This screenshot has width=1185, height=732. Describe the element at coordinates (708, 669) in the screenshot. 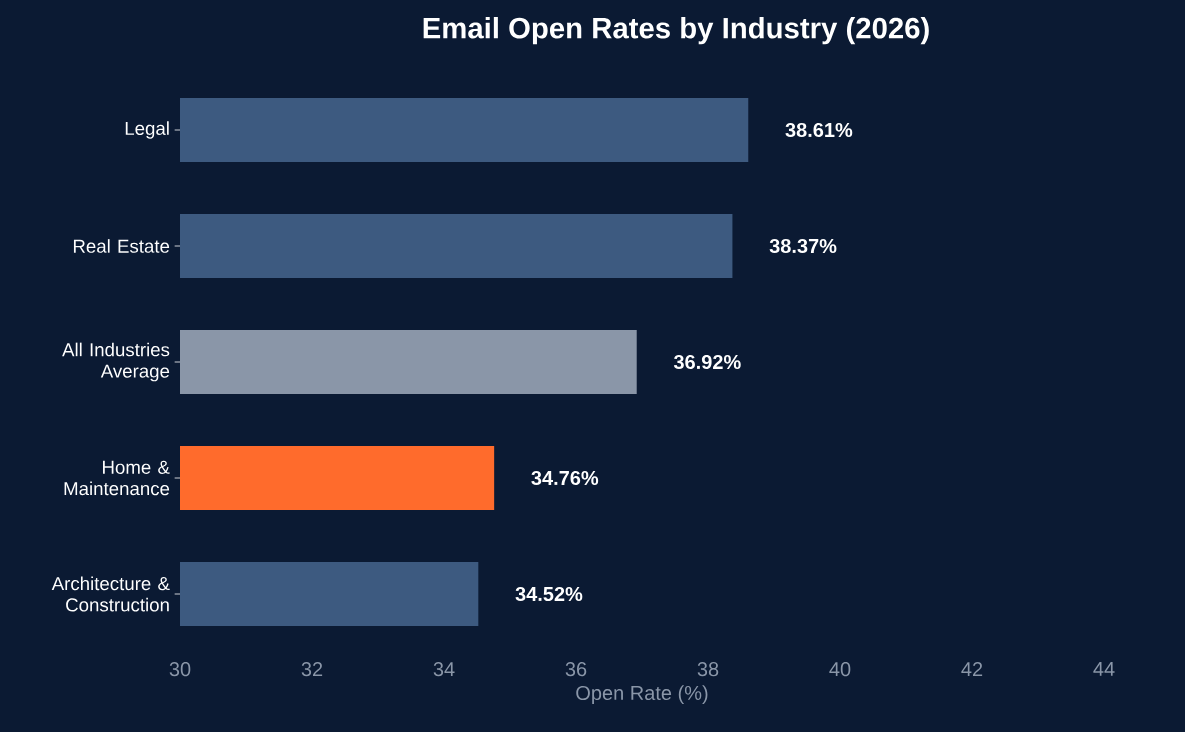

I see `x-tick-label: 38` at that location.